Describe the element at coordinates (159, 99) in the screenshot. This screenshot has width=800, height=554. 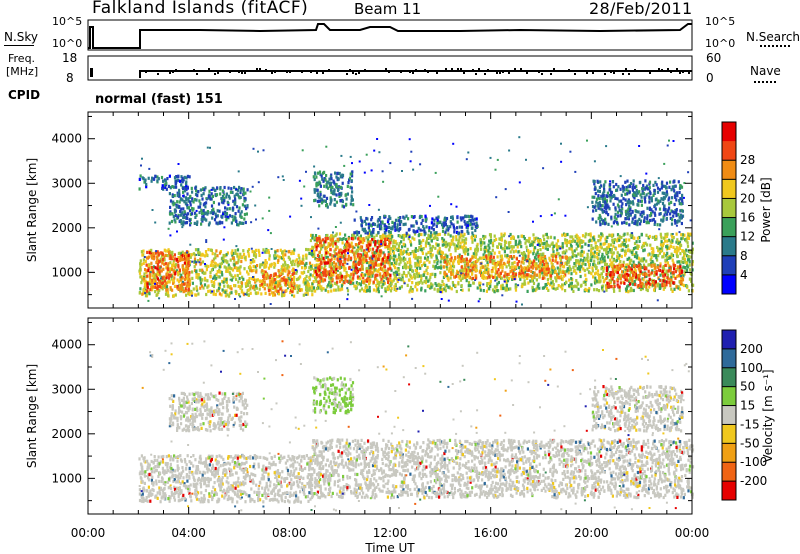
I see `cpid-text: normal (fast) 151` at that location.